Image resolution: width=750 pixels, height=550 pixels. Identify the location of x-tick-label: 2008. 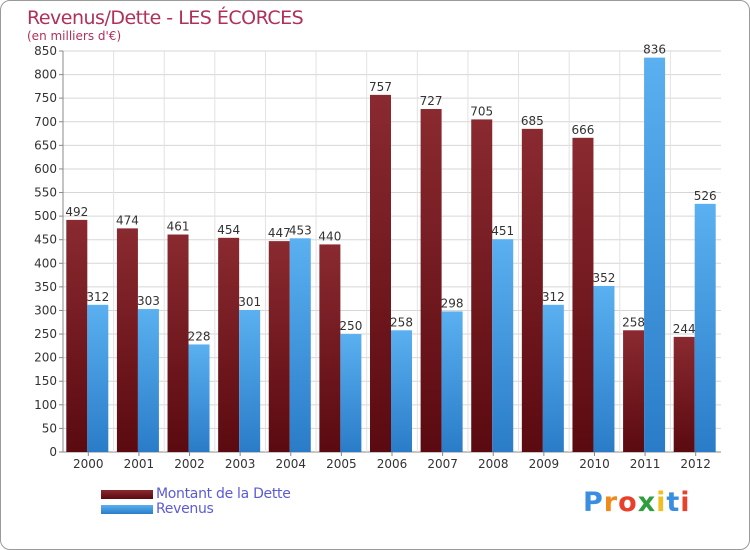
(493, 464).